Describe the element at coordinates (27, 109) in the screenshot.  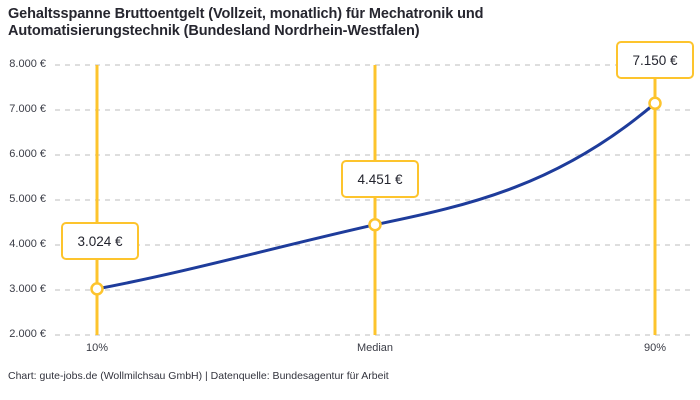
I see `y-tick-7000: 7.000 €` at that location.